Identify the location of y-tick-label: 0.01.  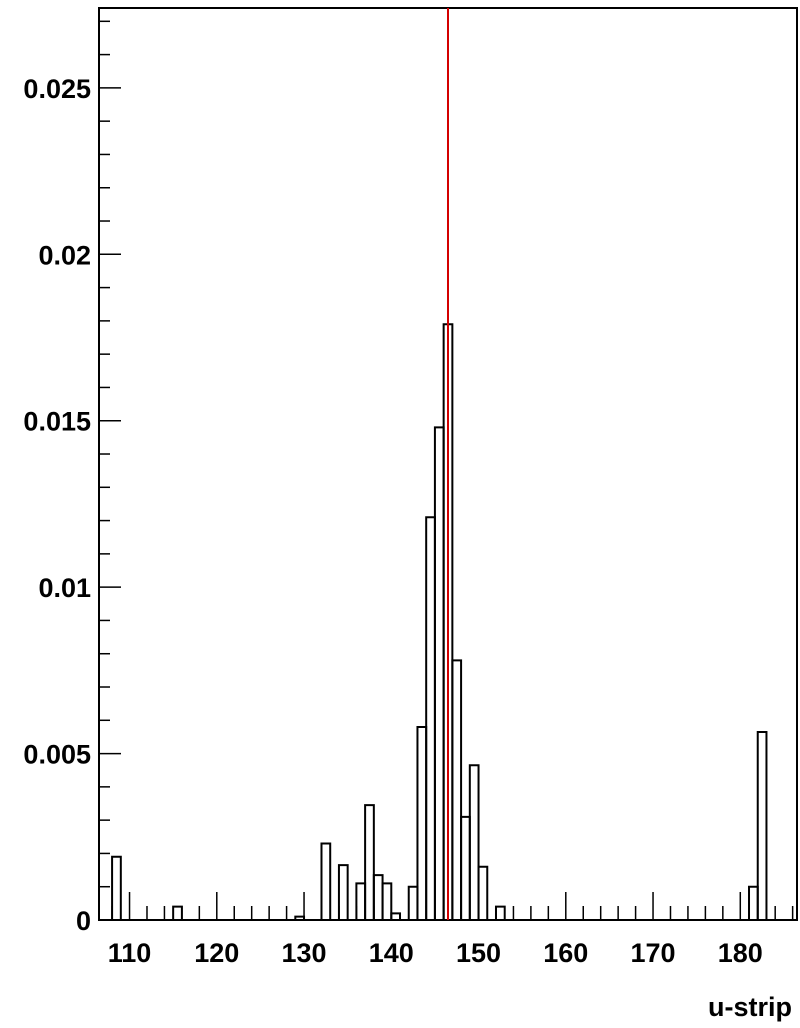
(64, 588).